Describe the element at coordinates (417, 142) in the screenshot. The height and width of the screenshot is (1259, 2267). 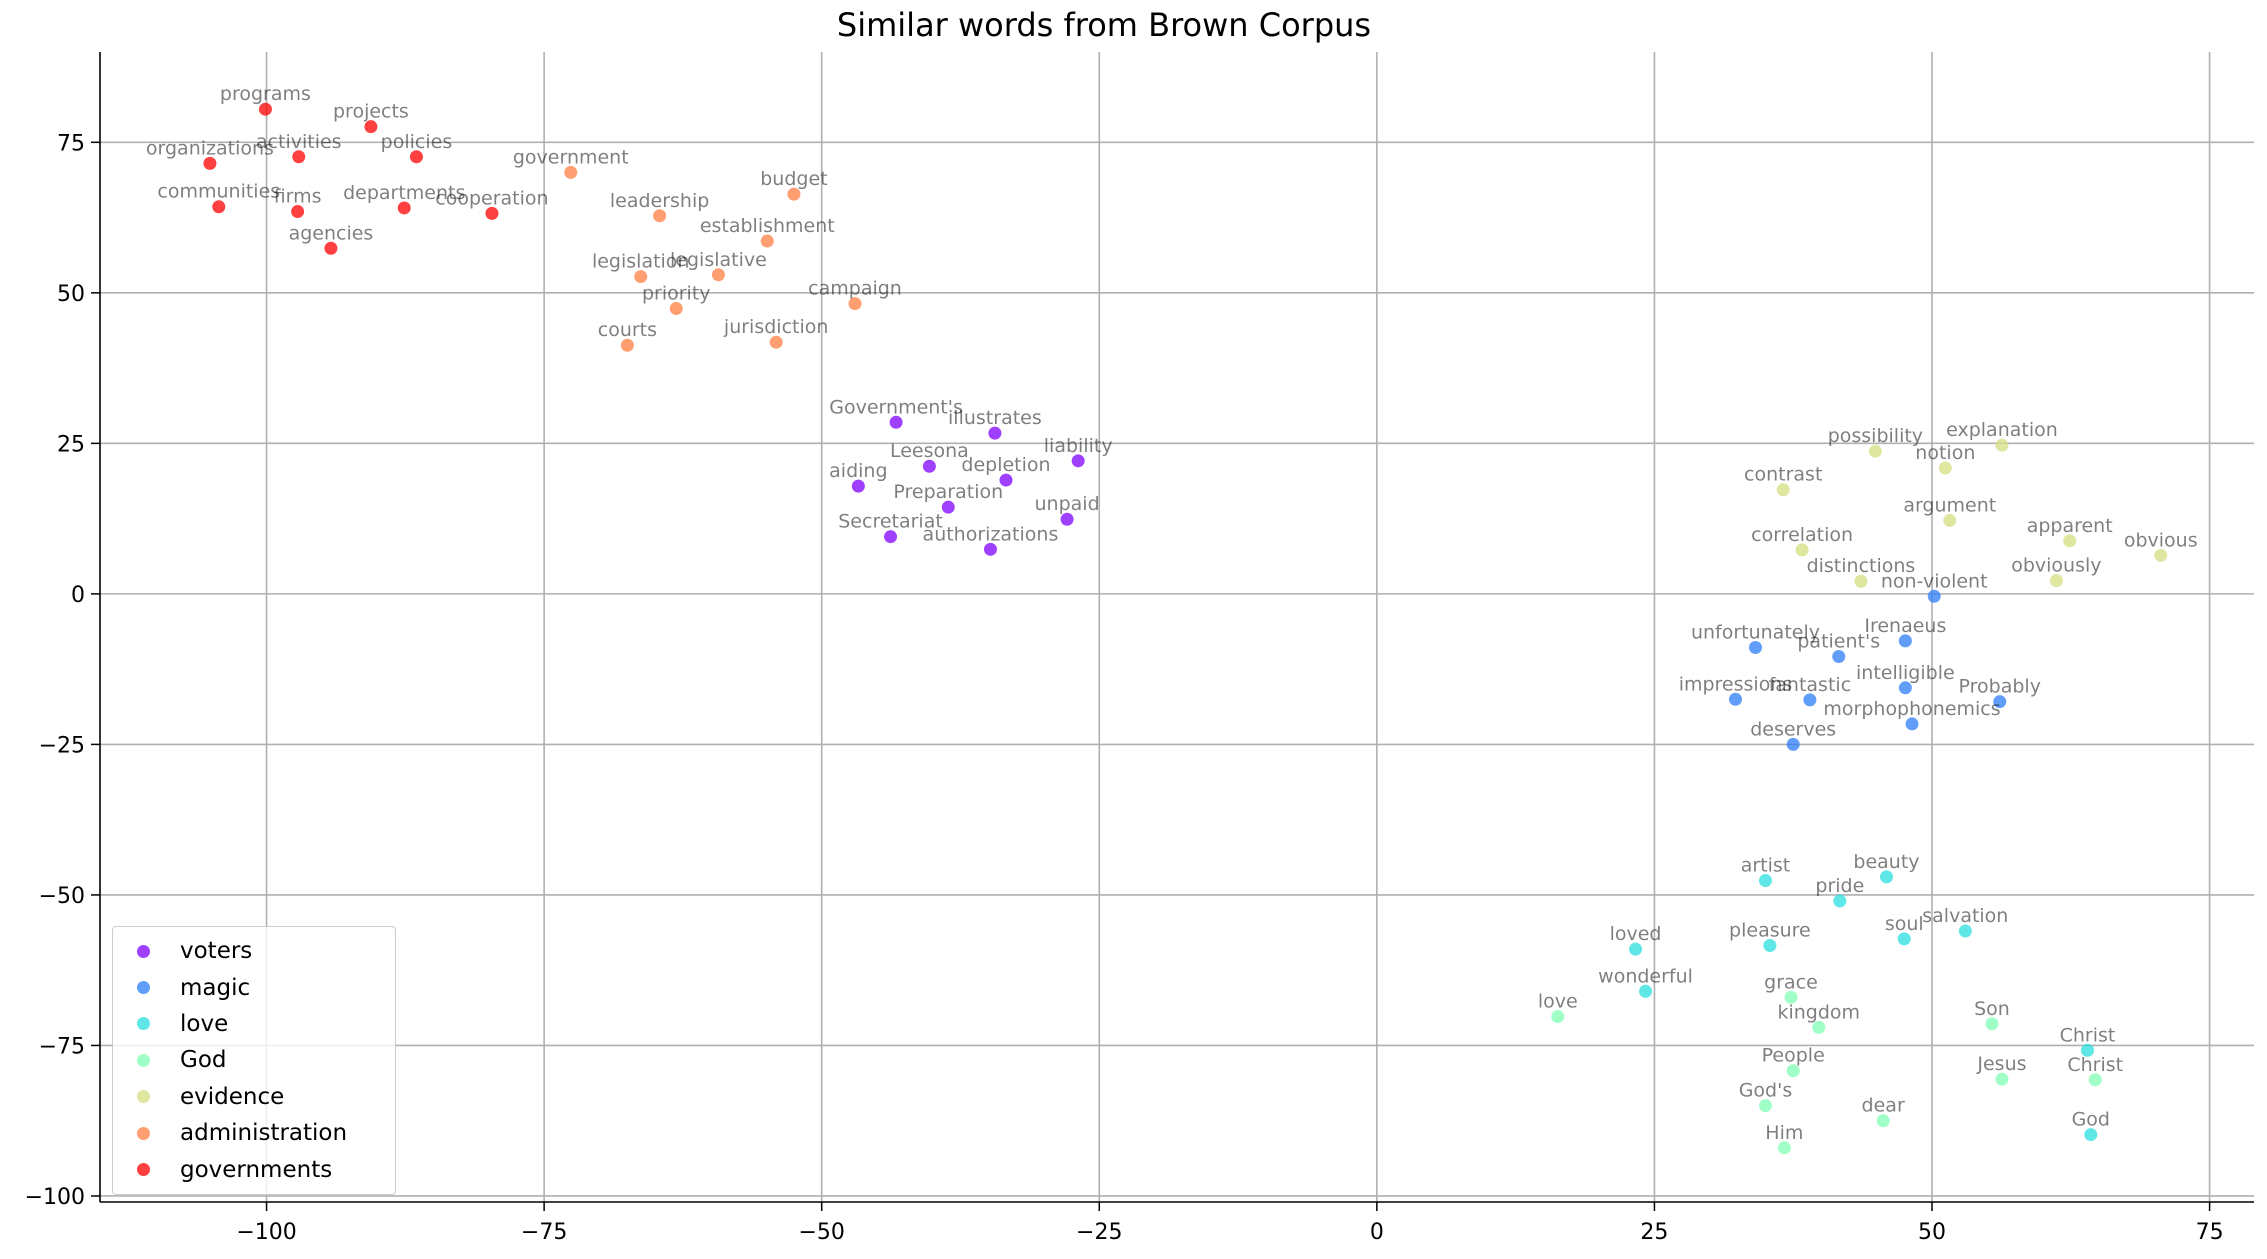
I see `point-label: policies` at that location.